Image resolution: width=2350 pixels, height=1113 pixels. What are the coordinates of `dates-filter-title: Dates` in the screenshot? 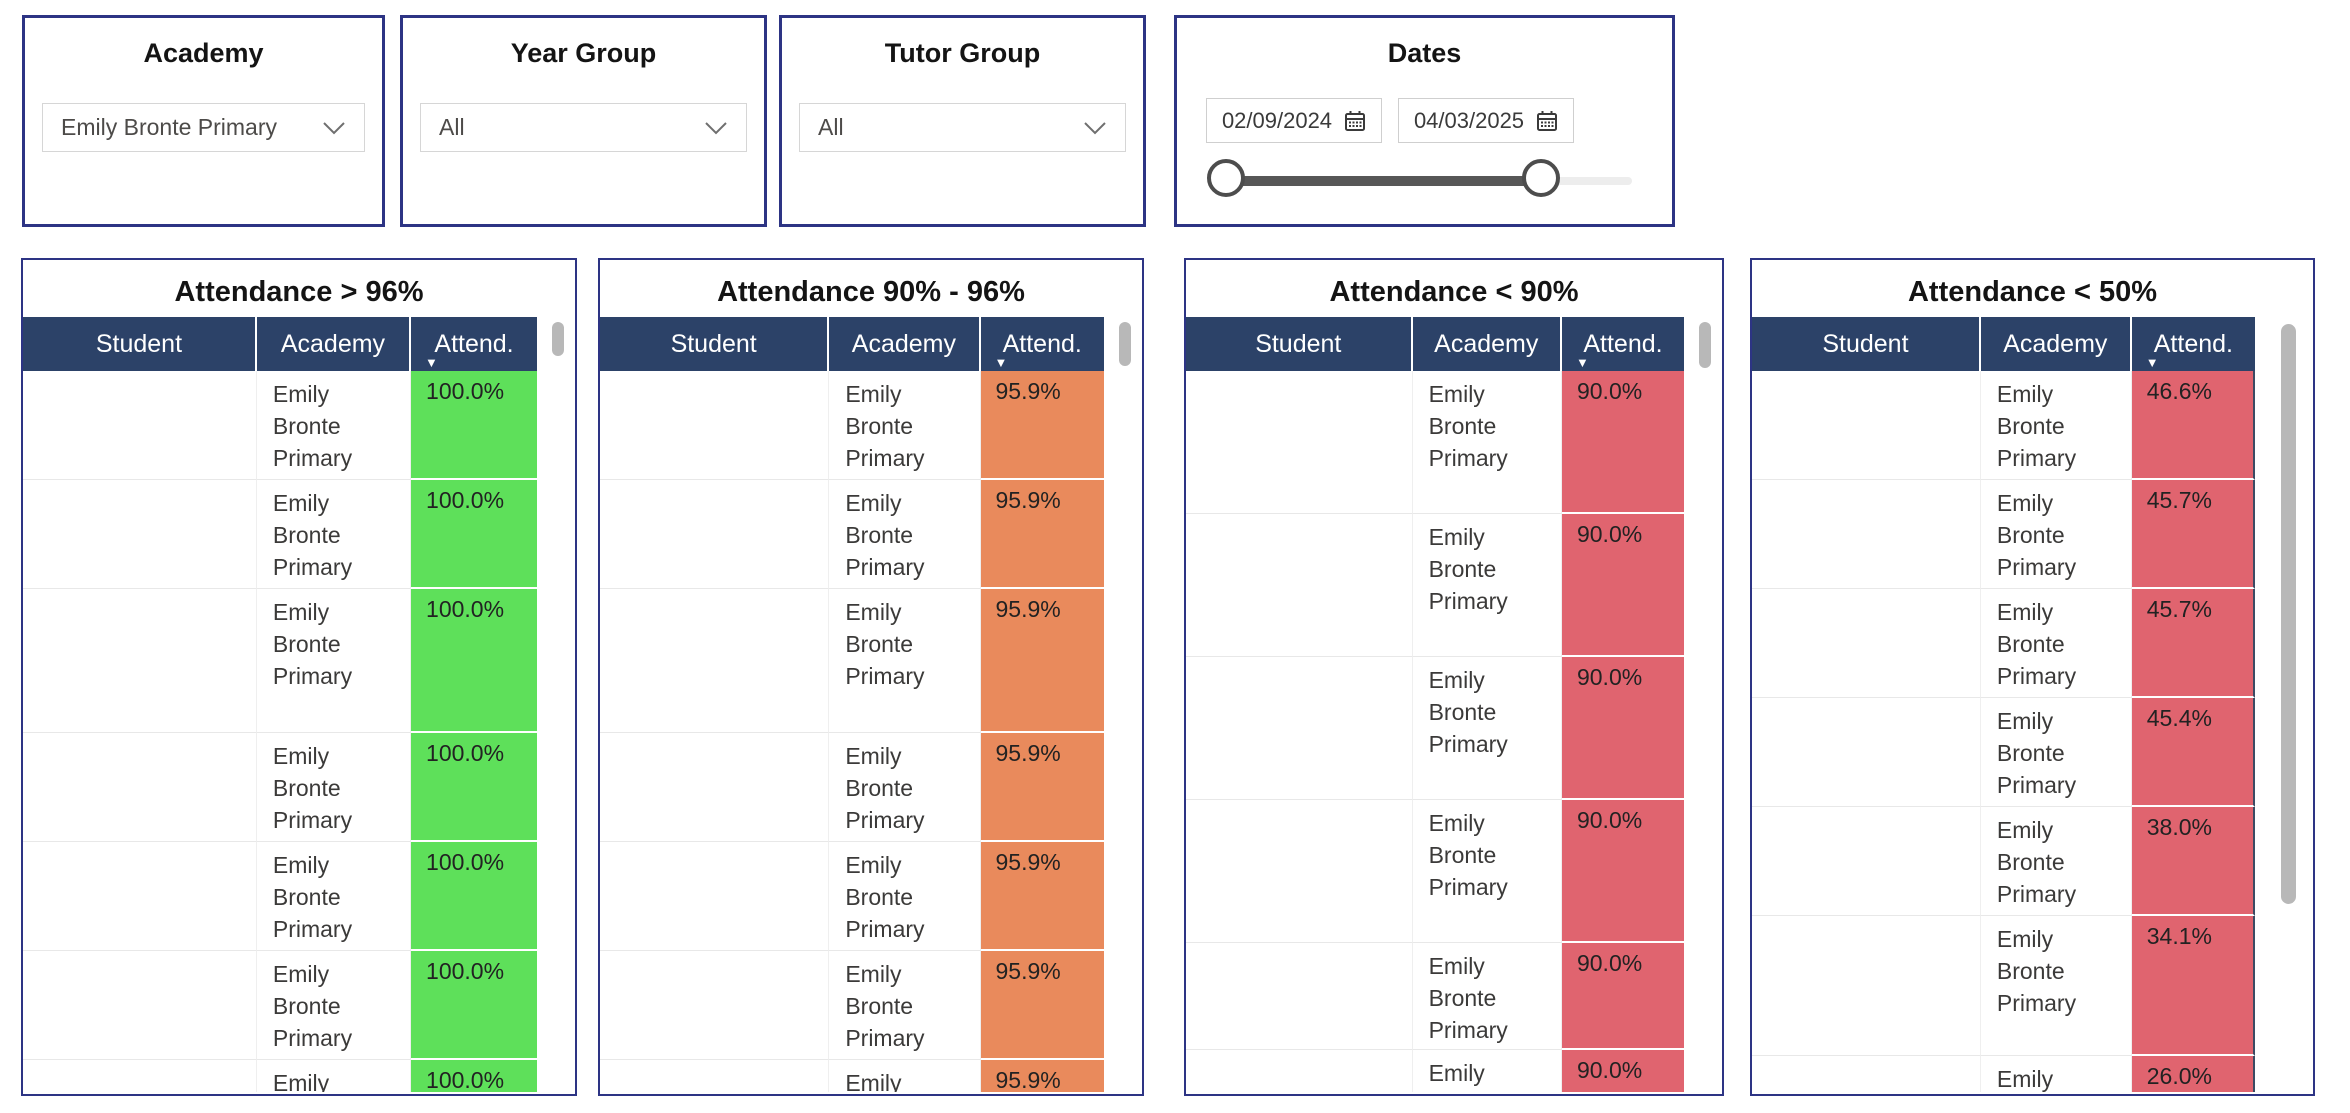 It's located at (1424, 53).